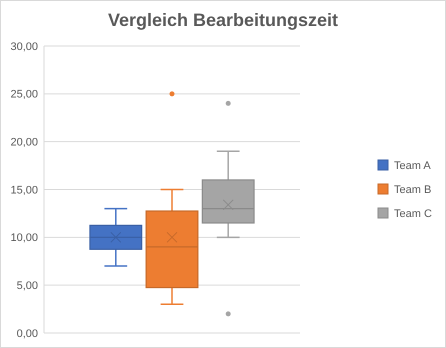 The width and height of the screenshot is (446, 348). I want to click on y-tick-label: 10,00, so click(24, 238).